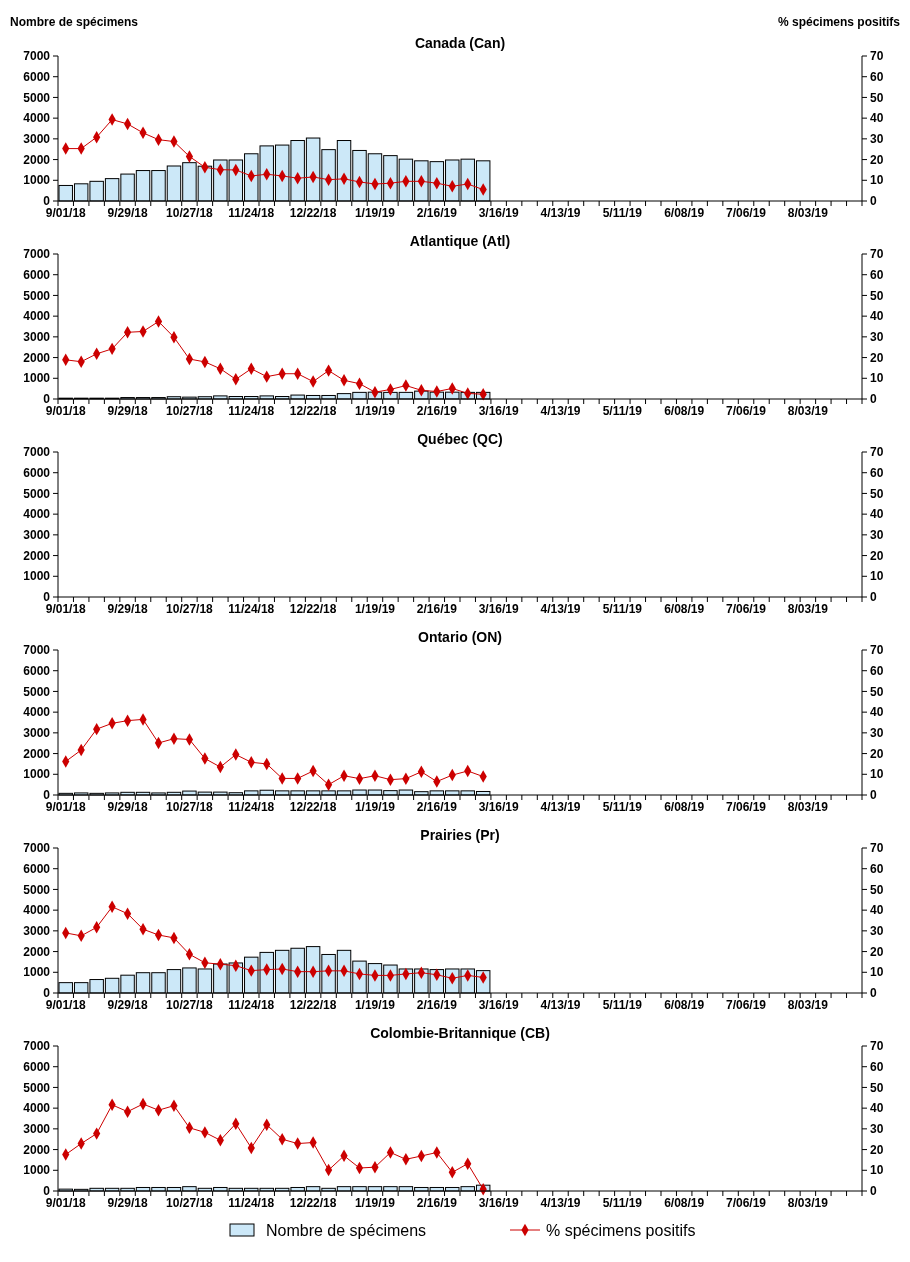 This screenshot has width=910, height=1262. Describe the element at coordinates (37, 472) in the screenshot. I see `y-tick-label: 6000` at that location.